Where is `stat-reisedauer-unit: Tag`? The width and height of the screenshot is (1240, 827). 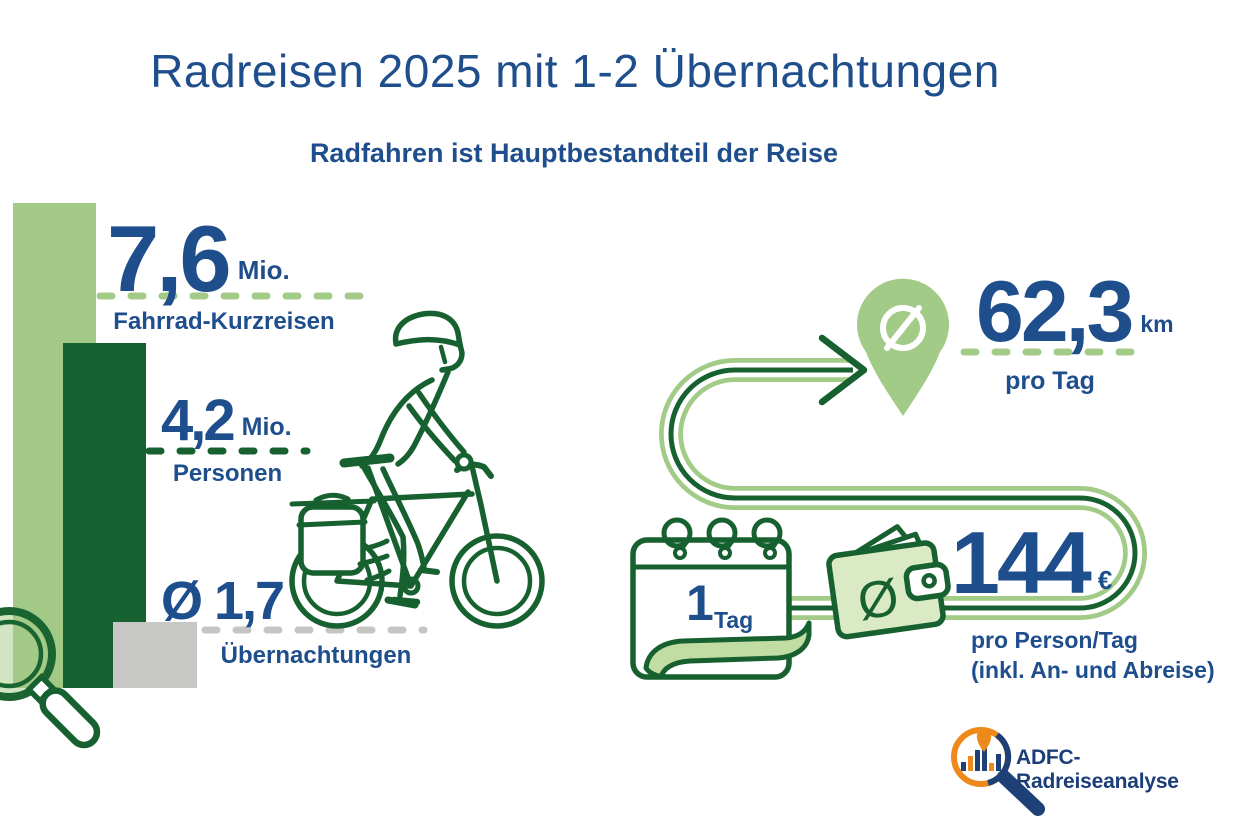 stat-reisedauer-unit: Tag is located at coordinates (734, 620).